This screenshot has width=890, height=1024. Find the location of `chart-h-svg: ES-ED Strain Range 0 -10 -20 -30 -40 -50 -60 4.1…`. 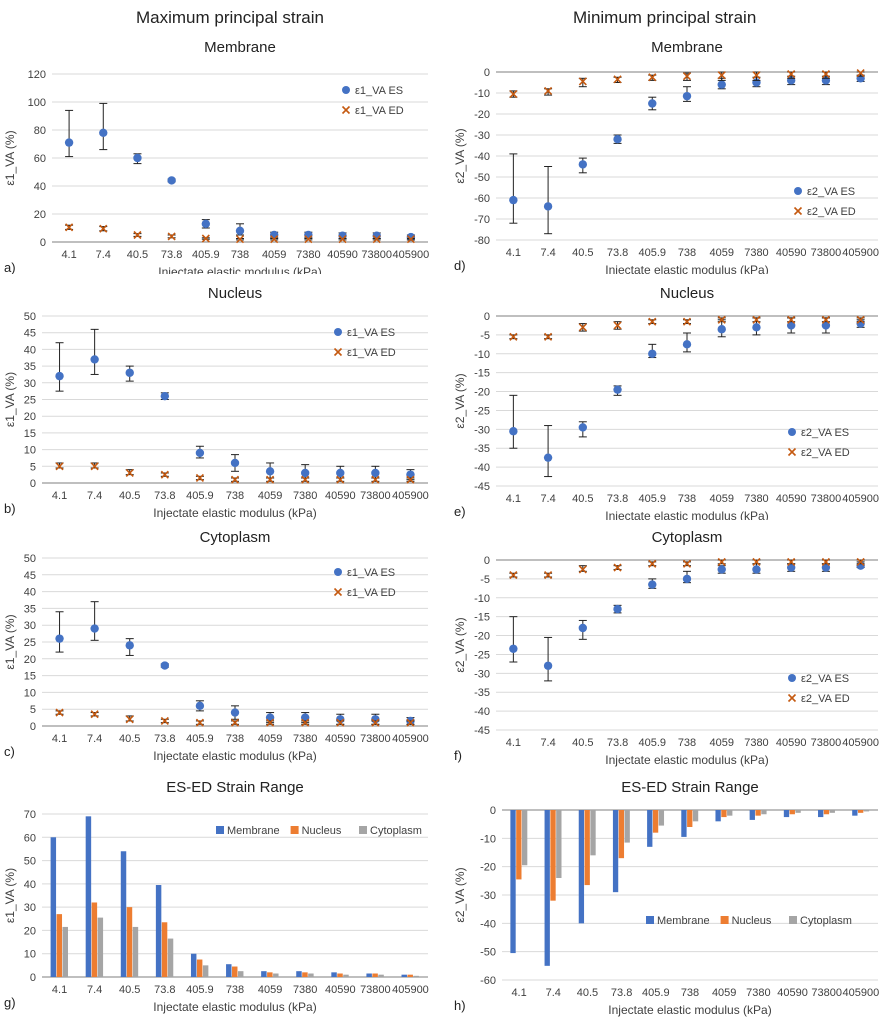

chart-h-svg: ES-ED Strain Range 0 -10 -20 -30 -40 -50 -60 4.1… is located at coordinates (666, 898).